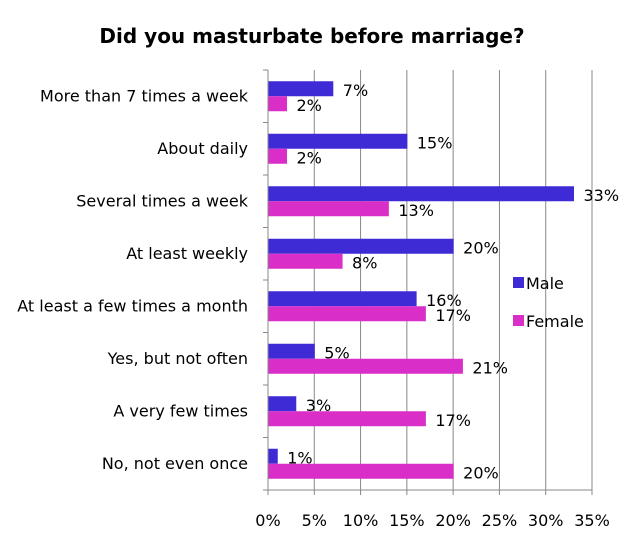 The image size is (626, 535). Describe the element at coordinates (481, 247) in the screenshot. I see `data-label-male: 20%` at that location.